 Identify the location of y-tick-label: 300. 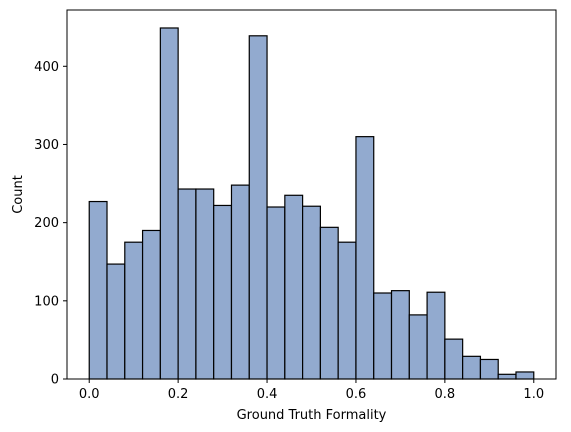
(46, 145).